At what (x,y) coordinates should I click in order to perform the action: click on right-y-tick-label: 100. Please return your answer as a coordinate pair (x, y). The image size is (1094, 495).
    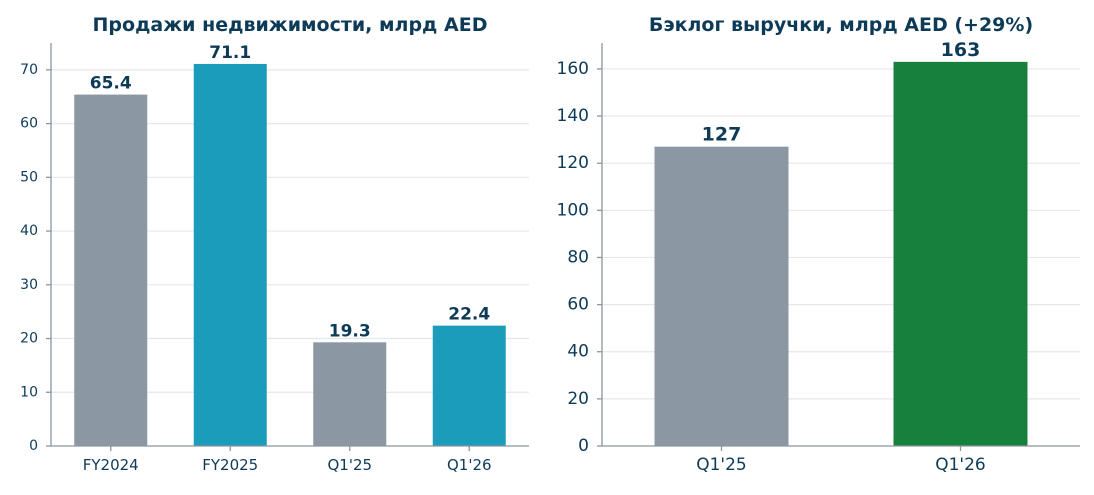
    Looking at the image, I should click on (573, 210).